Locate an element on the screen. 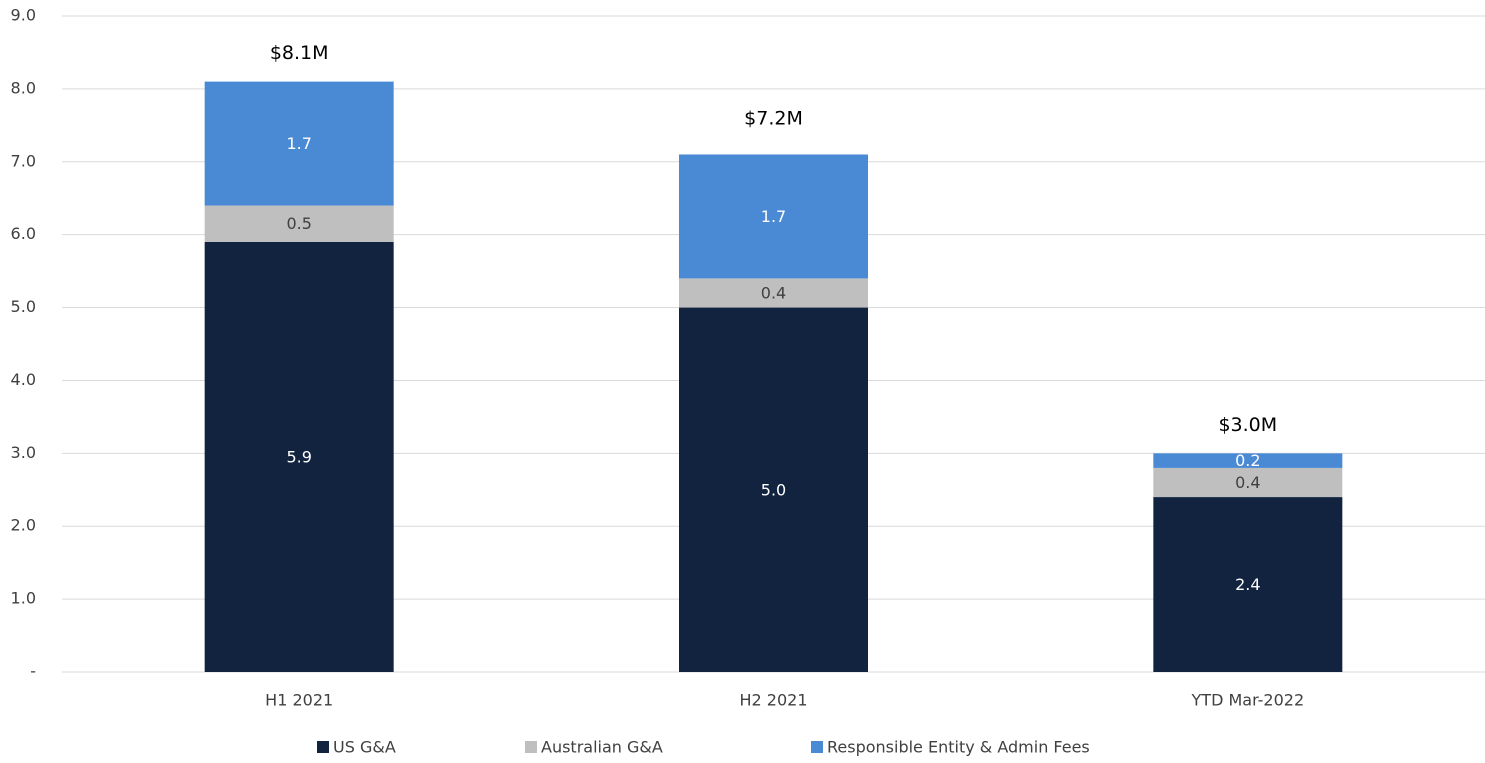 Image resolution: width=1485 pixels, height=763 pixels. total-label: $3.0M is located at coordinates (1247, 425).